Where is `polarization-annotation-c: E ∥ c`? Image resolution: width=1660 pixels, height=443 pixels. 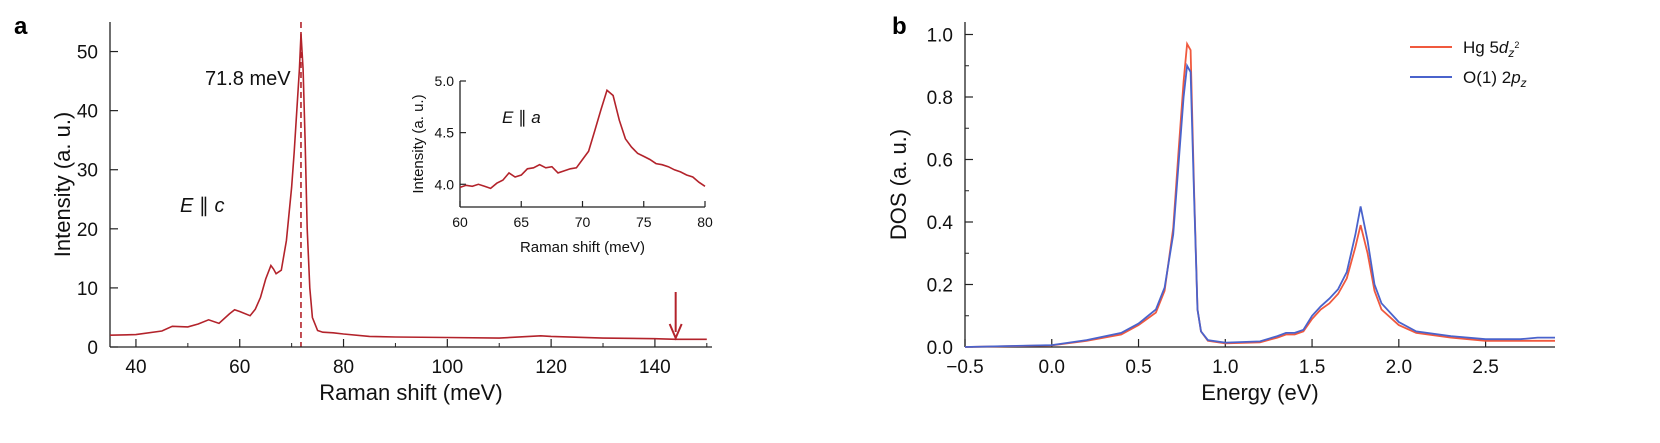
polarization-annotation-c: E ∥ c is located at coordinates (202, 206).